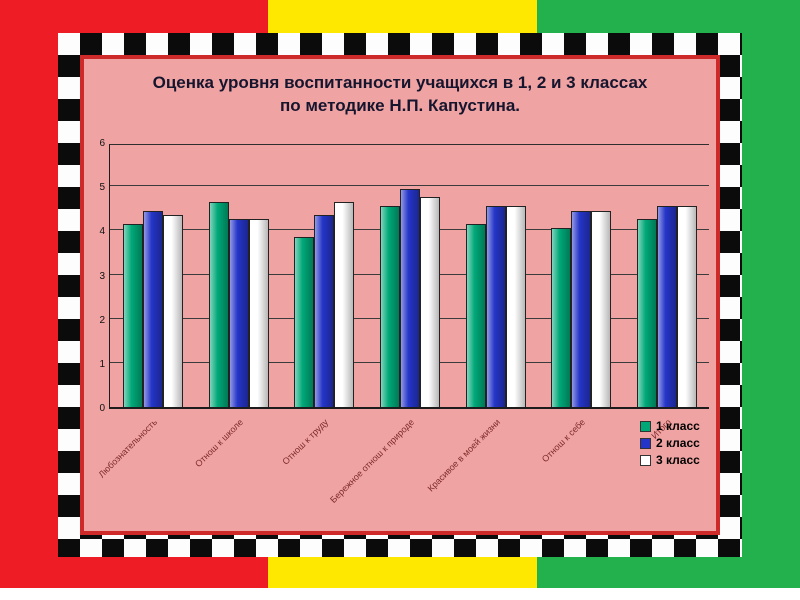 The image size is (800, 600). What do you see at coordinates (400, 105) in the screenshot?
I see `slide-title-line2: по методике Н.П. Капустина.` at bounding box center [400, 105].